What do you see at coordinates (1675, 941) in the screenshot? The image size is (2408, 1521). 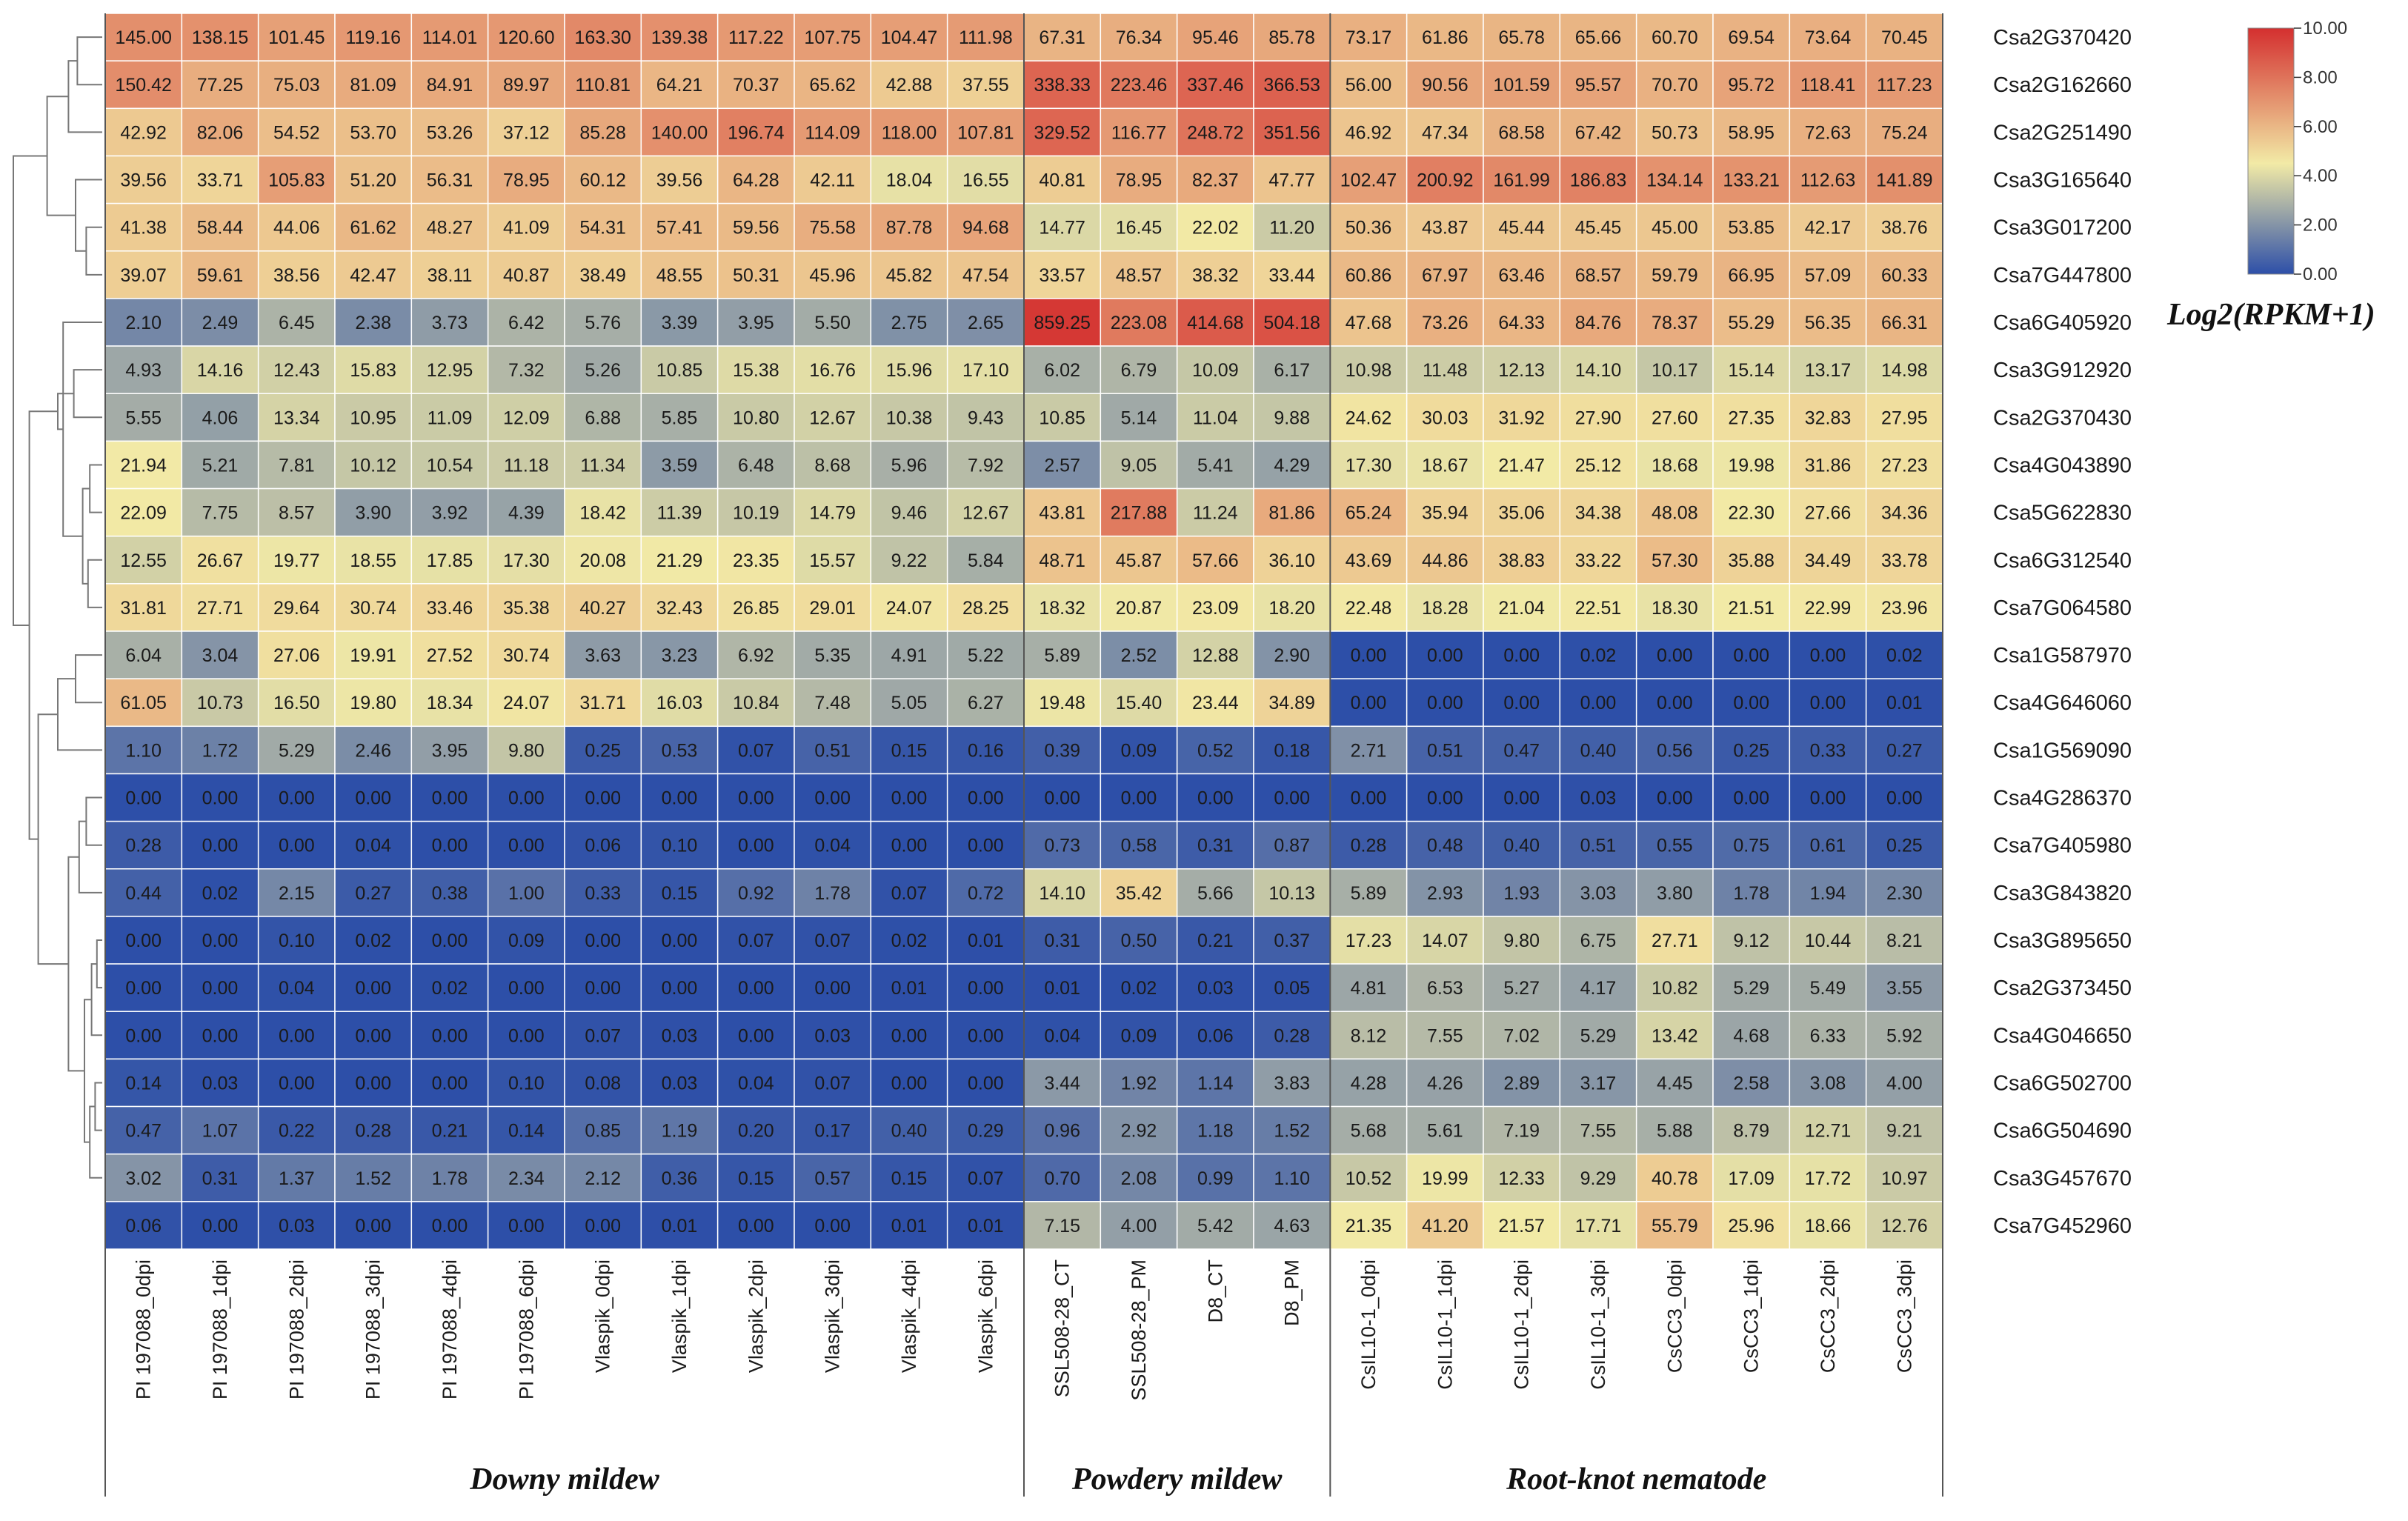 I see `cell-value-label: 27.71` at bounding box center [1675, 941].